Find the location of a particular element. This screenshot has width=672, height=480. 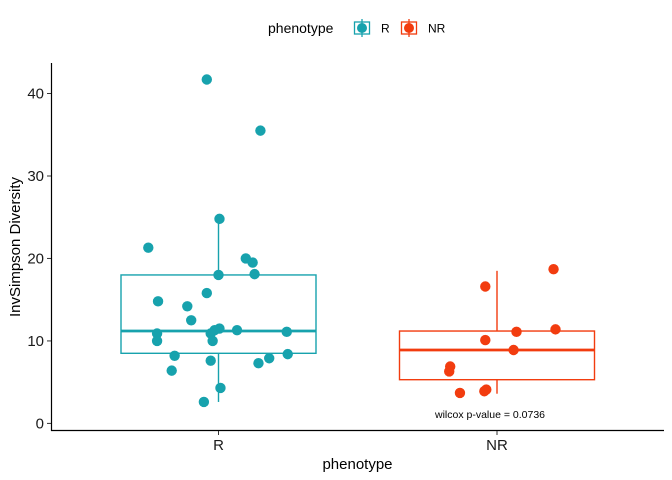

legend-title: phenotype is located at coordinates (301, 28).